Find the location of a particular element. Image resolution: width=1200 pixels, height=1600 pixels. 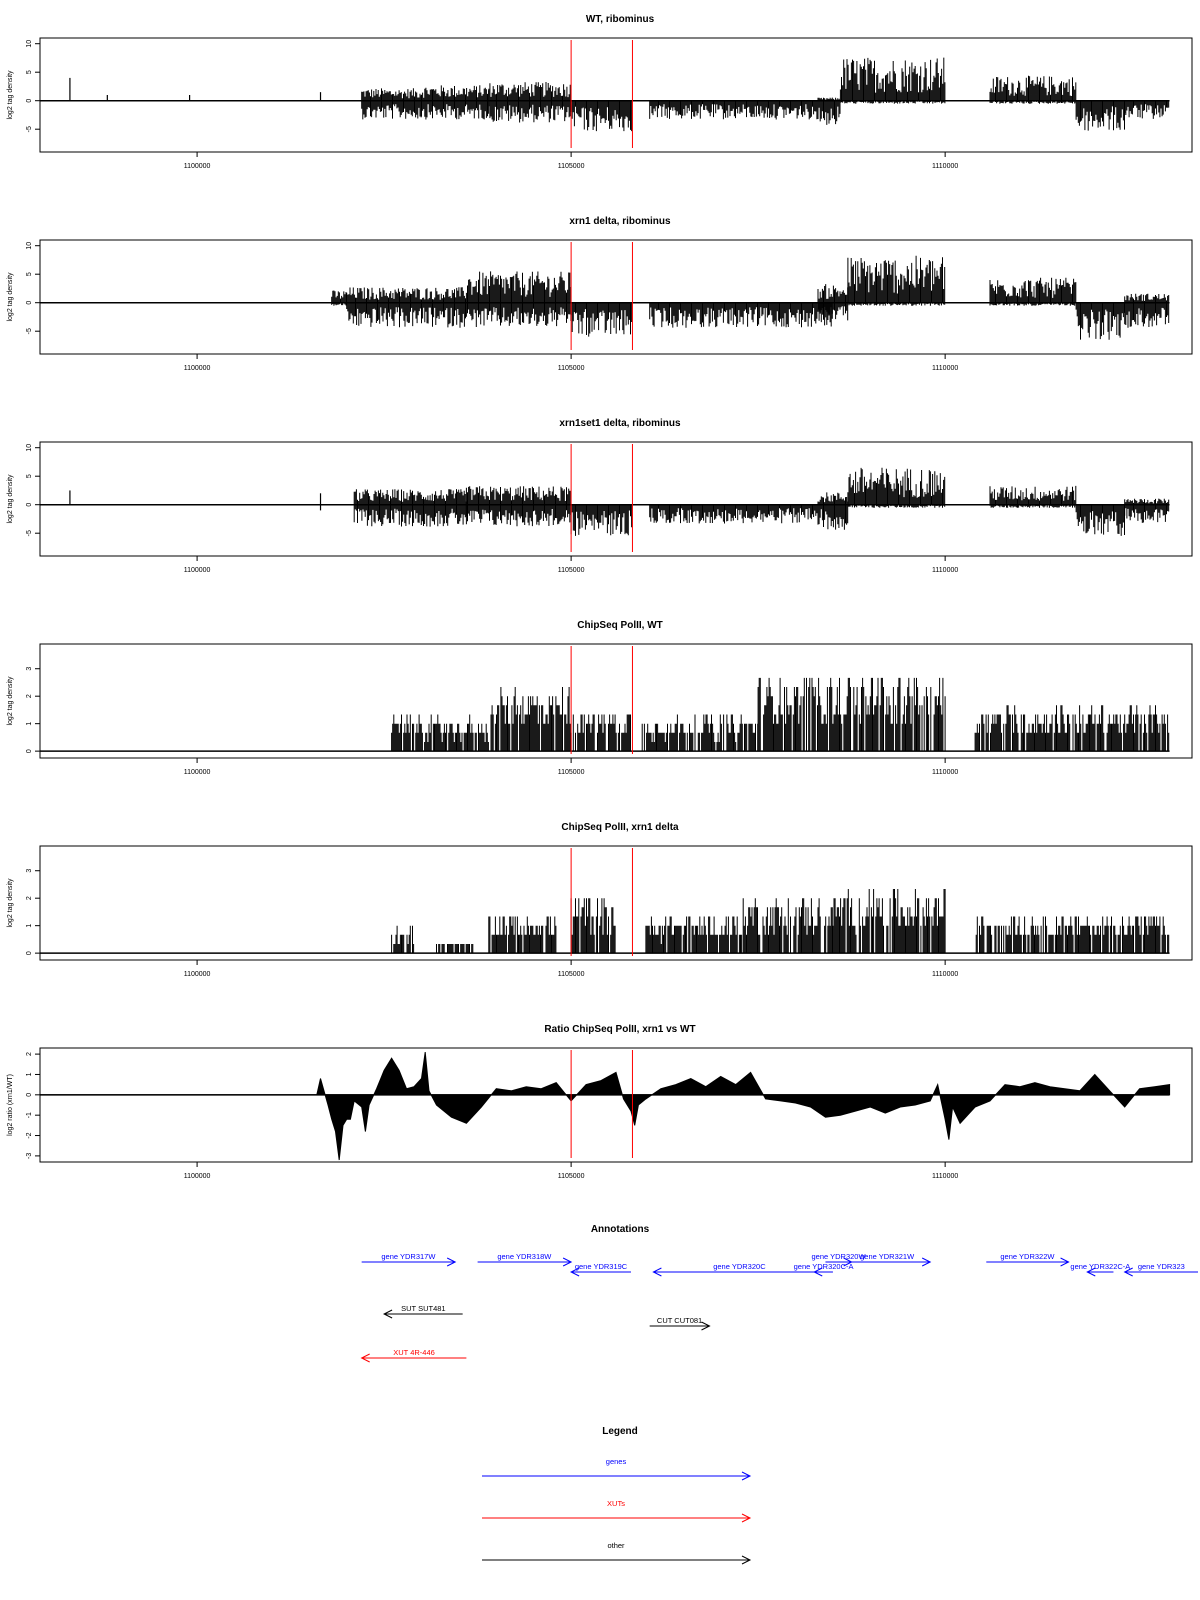

annotation-feature: gene YDR318W is located at coordinates (525, 1259).